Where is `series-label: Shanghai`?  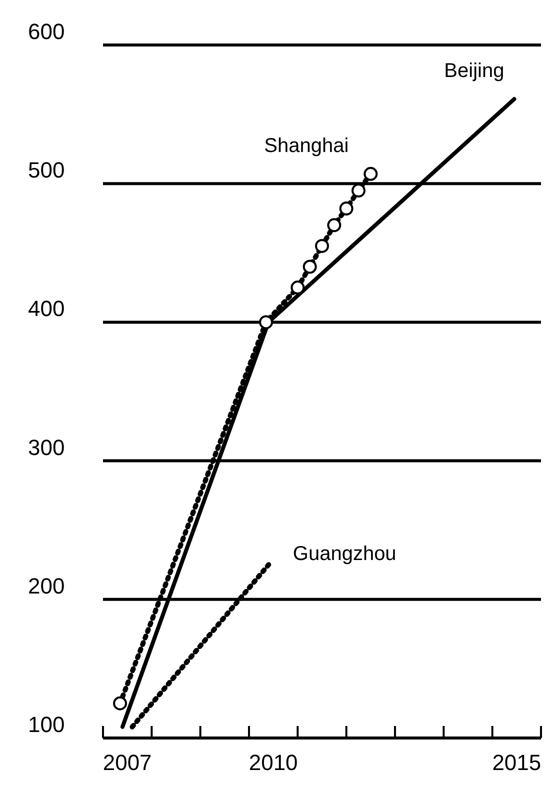
series-label: Shanghai is located at coordinates (306, 145).